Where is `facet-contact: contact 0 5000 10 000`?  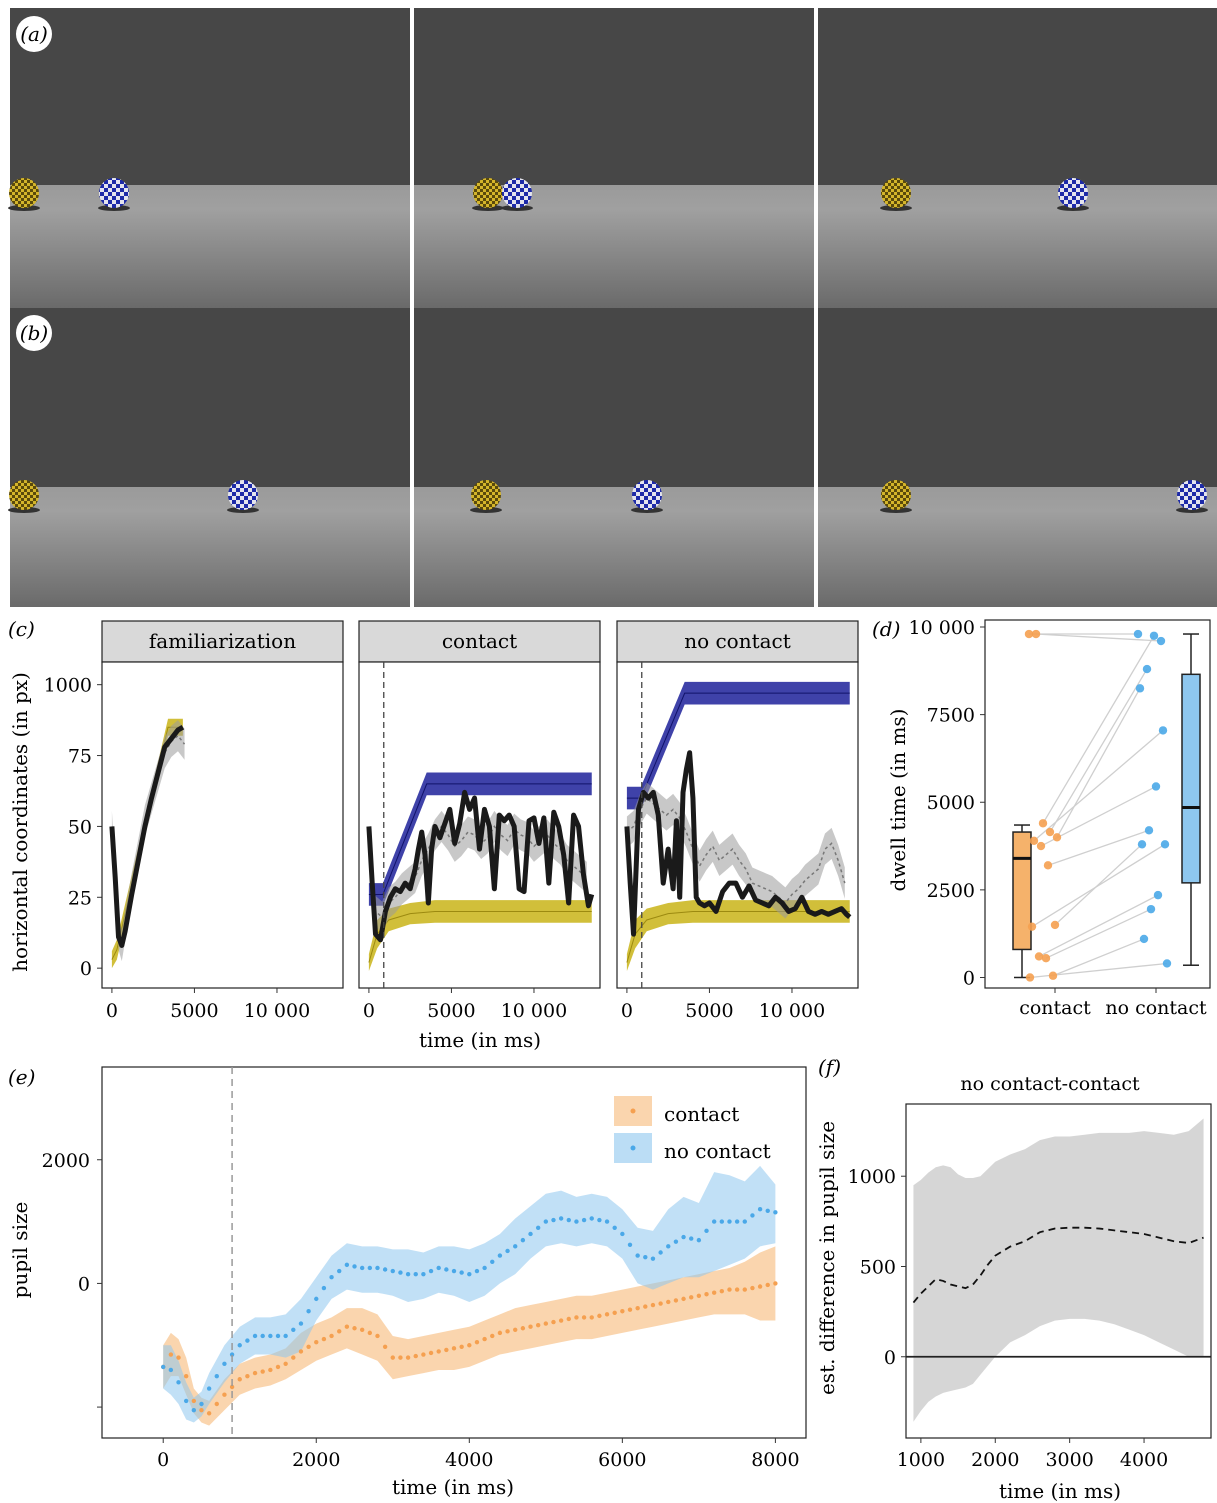 facet-contact: contact 0 5000 10 000 is located at coordinates (479, 821).